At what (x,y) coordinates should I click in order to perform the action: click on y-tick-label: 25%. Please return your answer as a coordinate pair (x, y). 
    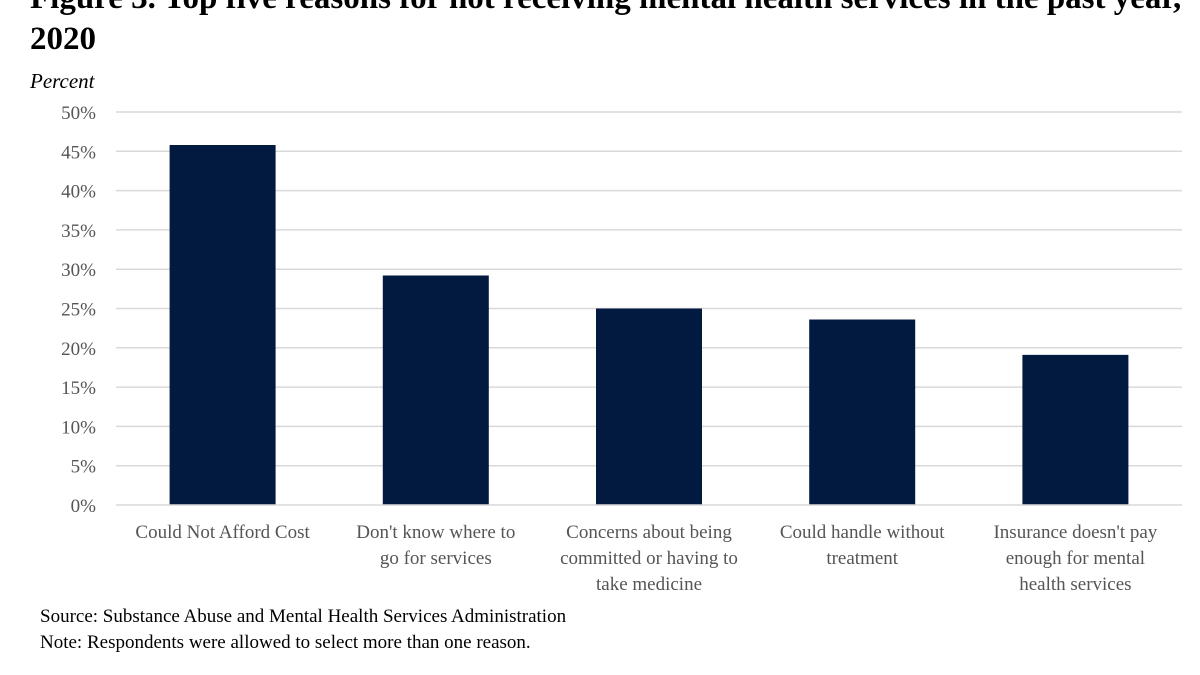
    Looking at the image, I should click on (78, 310).